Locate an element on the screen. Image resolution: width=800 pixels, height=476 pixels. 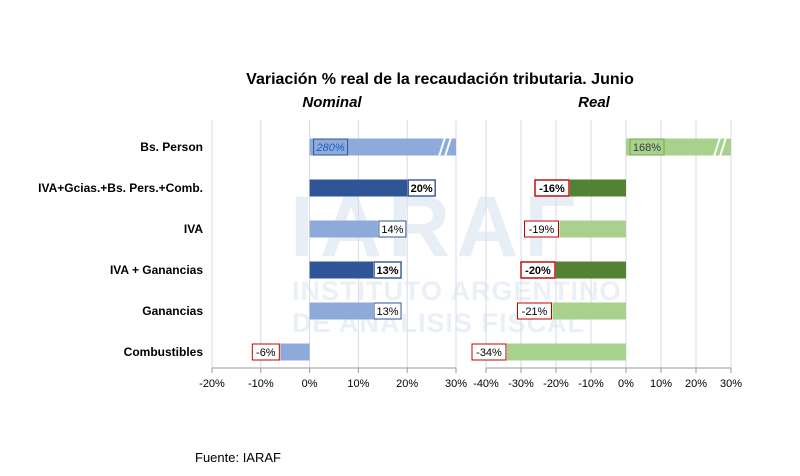
real-value-label: -16% is located at coordinates (552, 189).